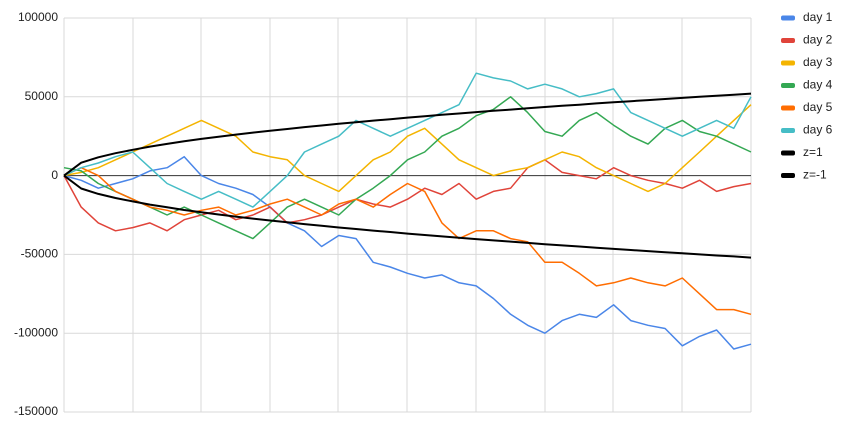  Describe the element at coordinates (38, 17) in the screenshot. I see `y-tick-label: 100000` at that location.